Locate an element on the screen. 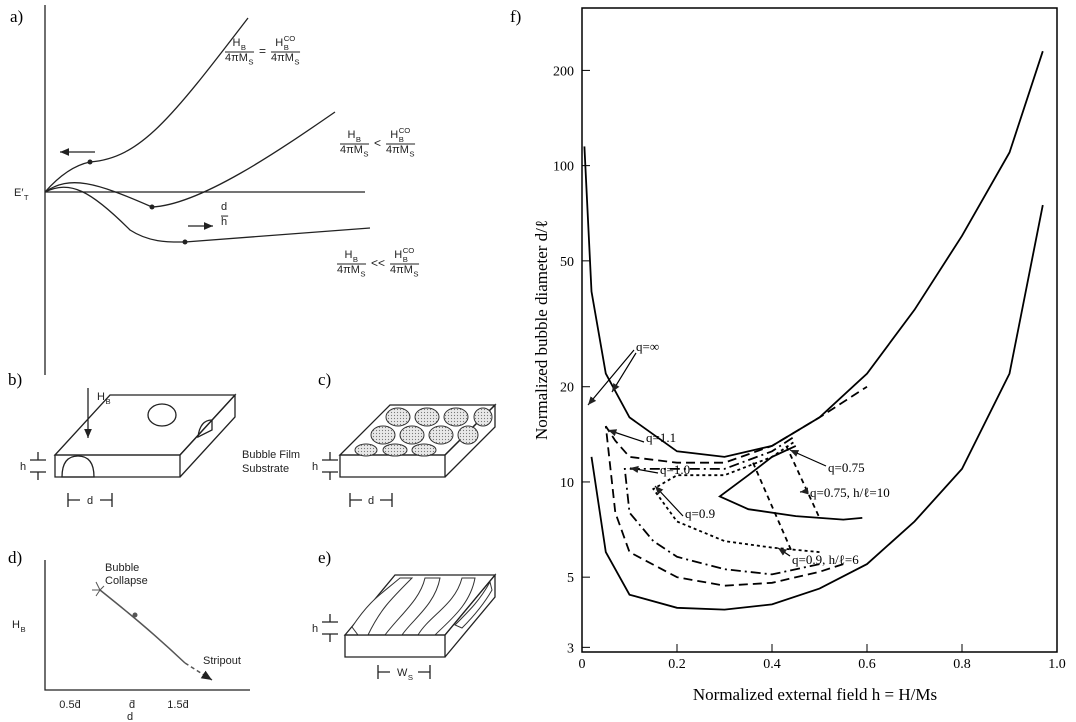  subscript: T is located at coordinates (26, 197).